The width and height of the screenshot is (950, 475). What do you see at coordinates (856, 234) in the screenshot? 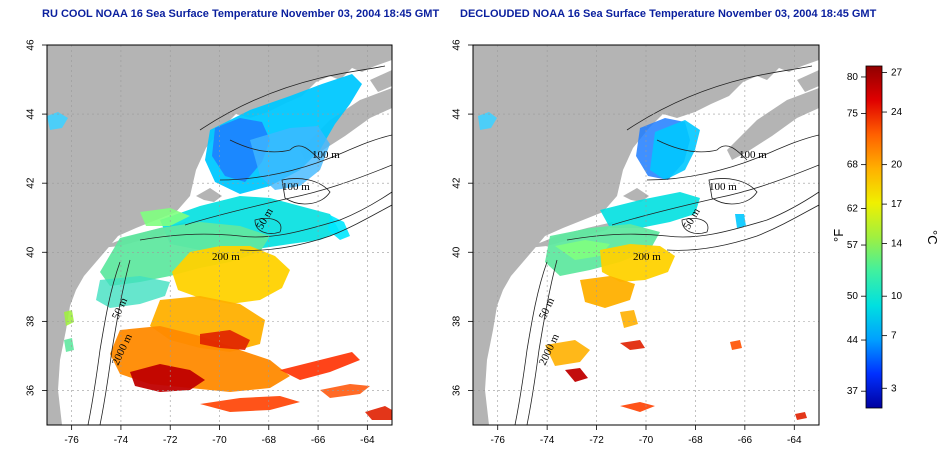
I see `colorbar-fahrenheit-ticks: 80 75 68 62 57 50 44 37` at bounding box center [856, 234].